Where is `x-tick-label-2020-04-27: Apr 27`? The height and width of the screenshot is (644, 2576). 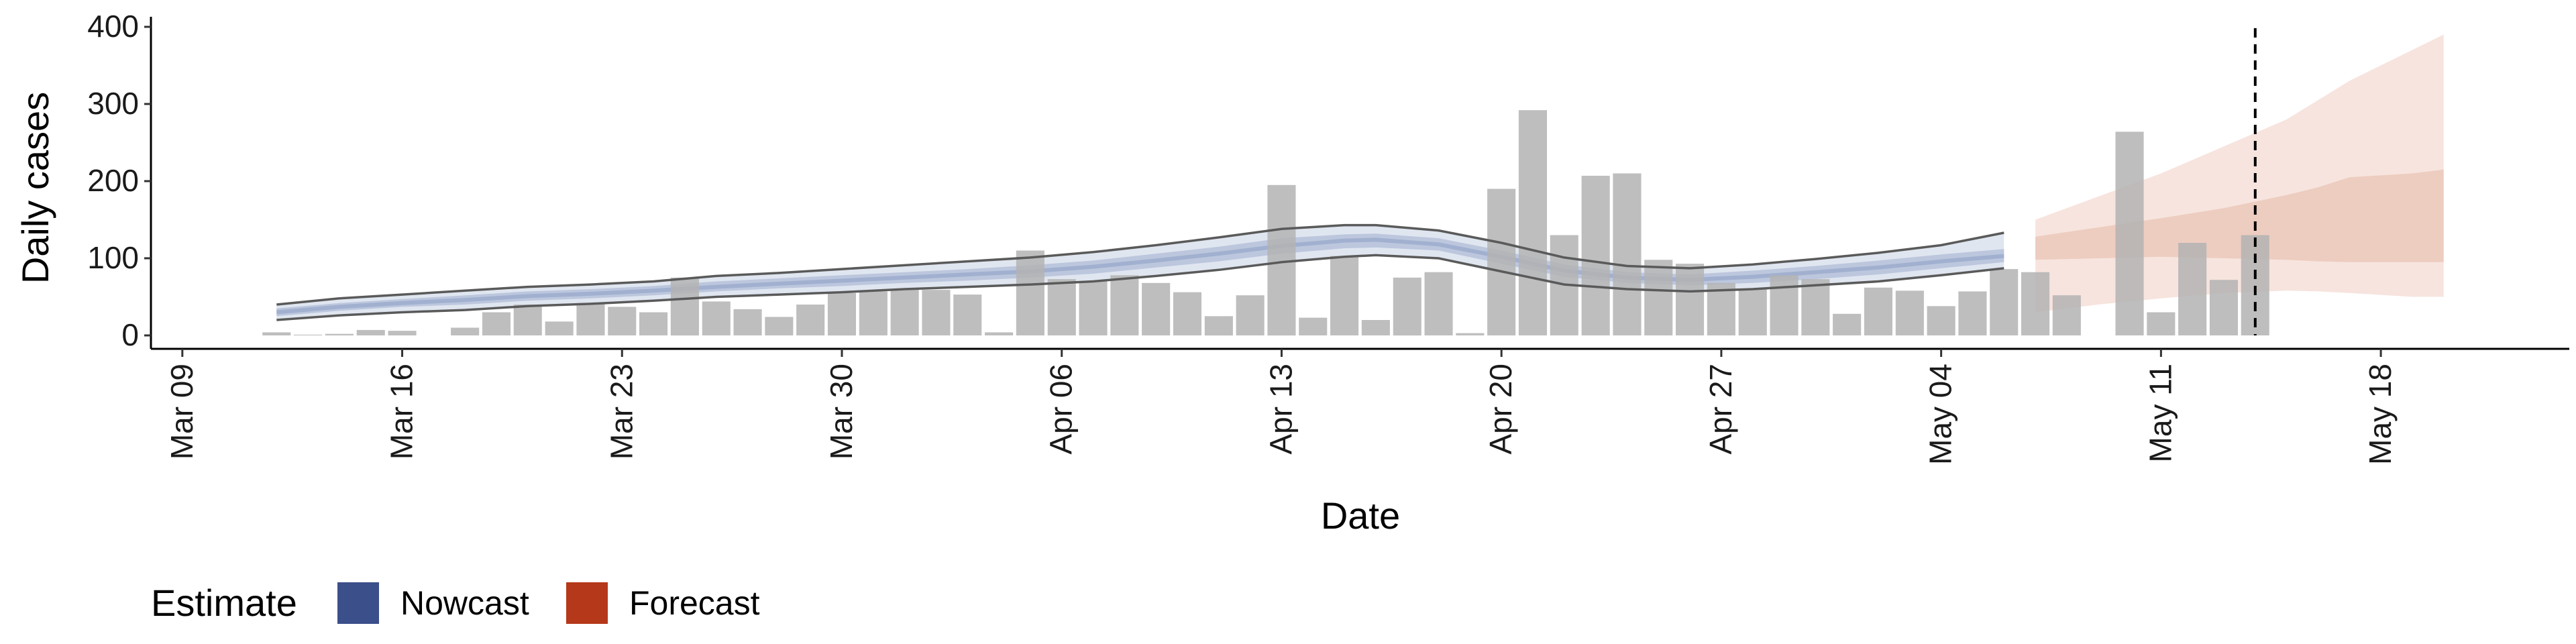 x-tick-label-2020-04-27: Apr 27 is located at coordinates (1720, 409).